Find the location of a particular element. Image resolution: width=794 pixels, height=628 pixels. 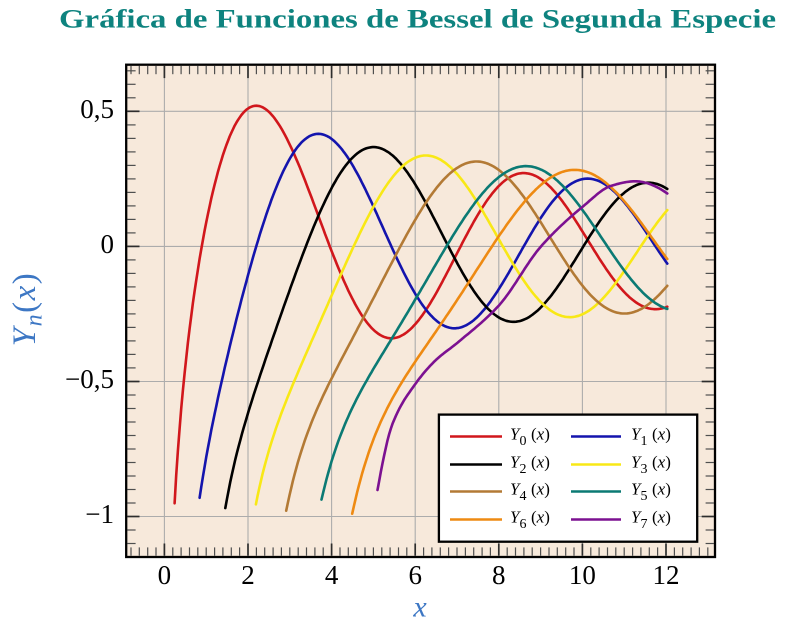

svg-text: 12 is located at coordinates (666, 575).